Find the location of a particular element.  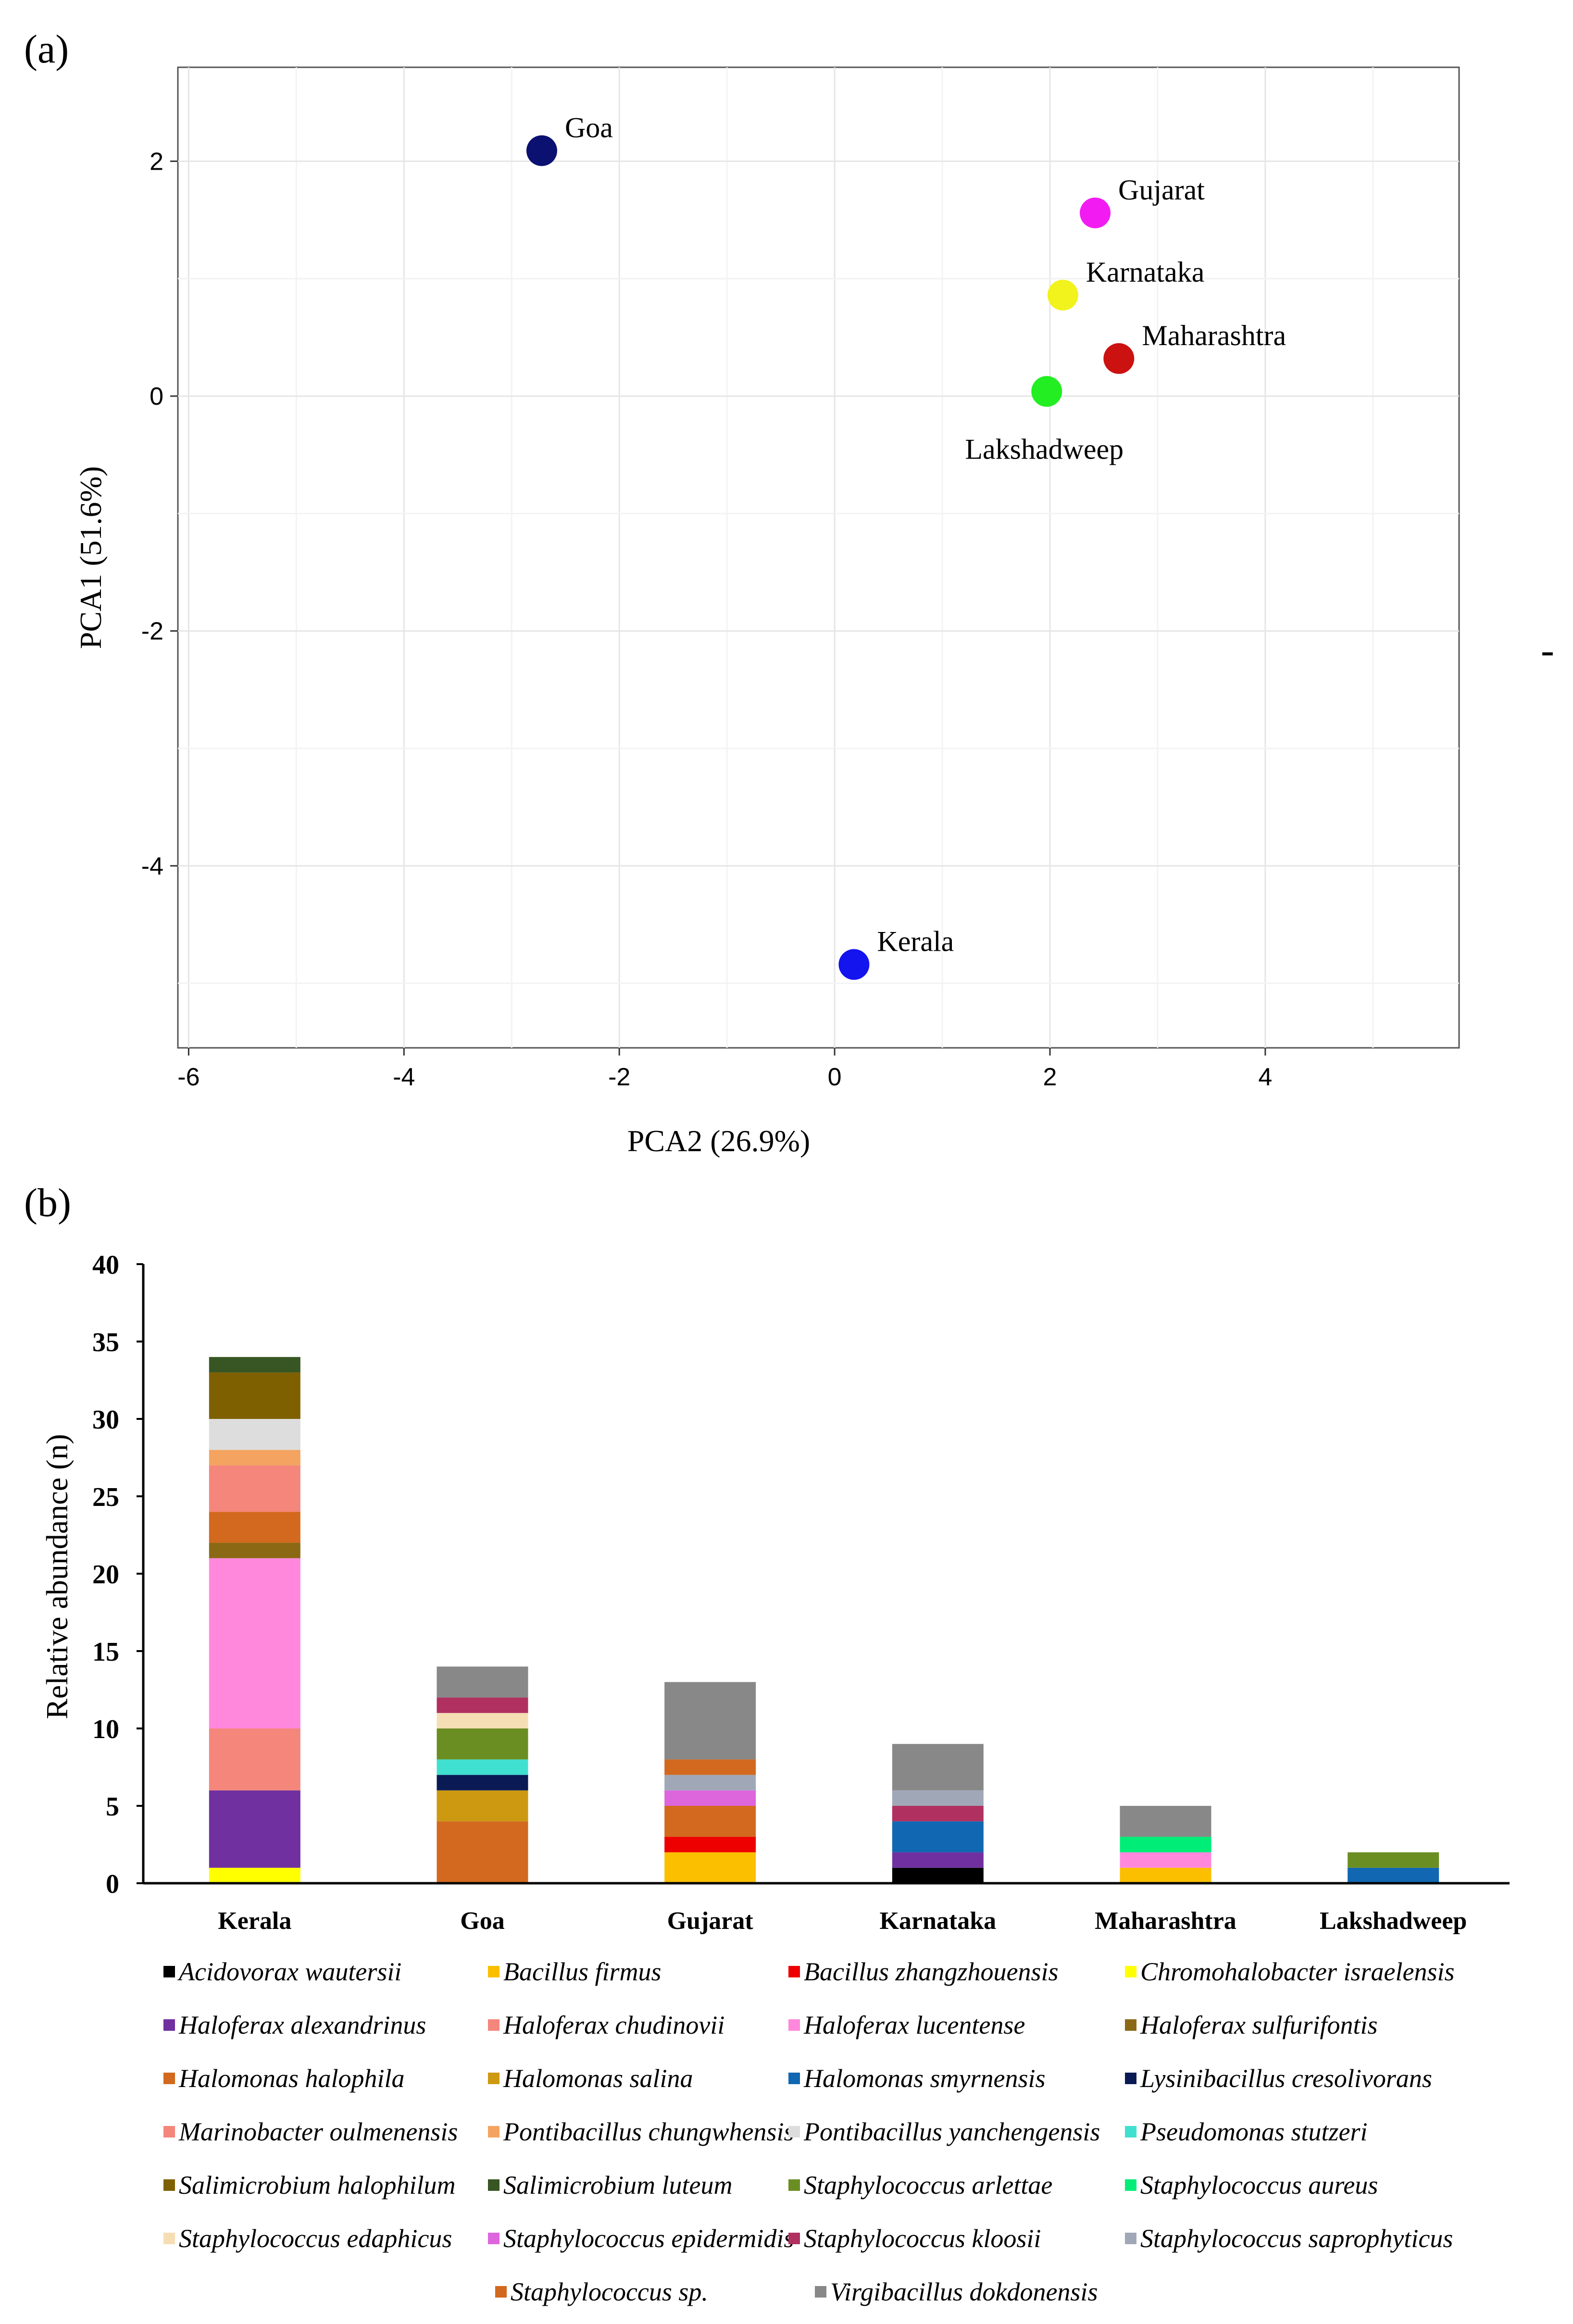

bar-y-tick-label: 35 is located at coordinates (105, 1342).